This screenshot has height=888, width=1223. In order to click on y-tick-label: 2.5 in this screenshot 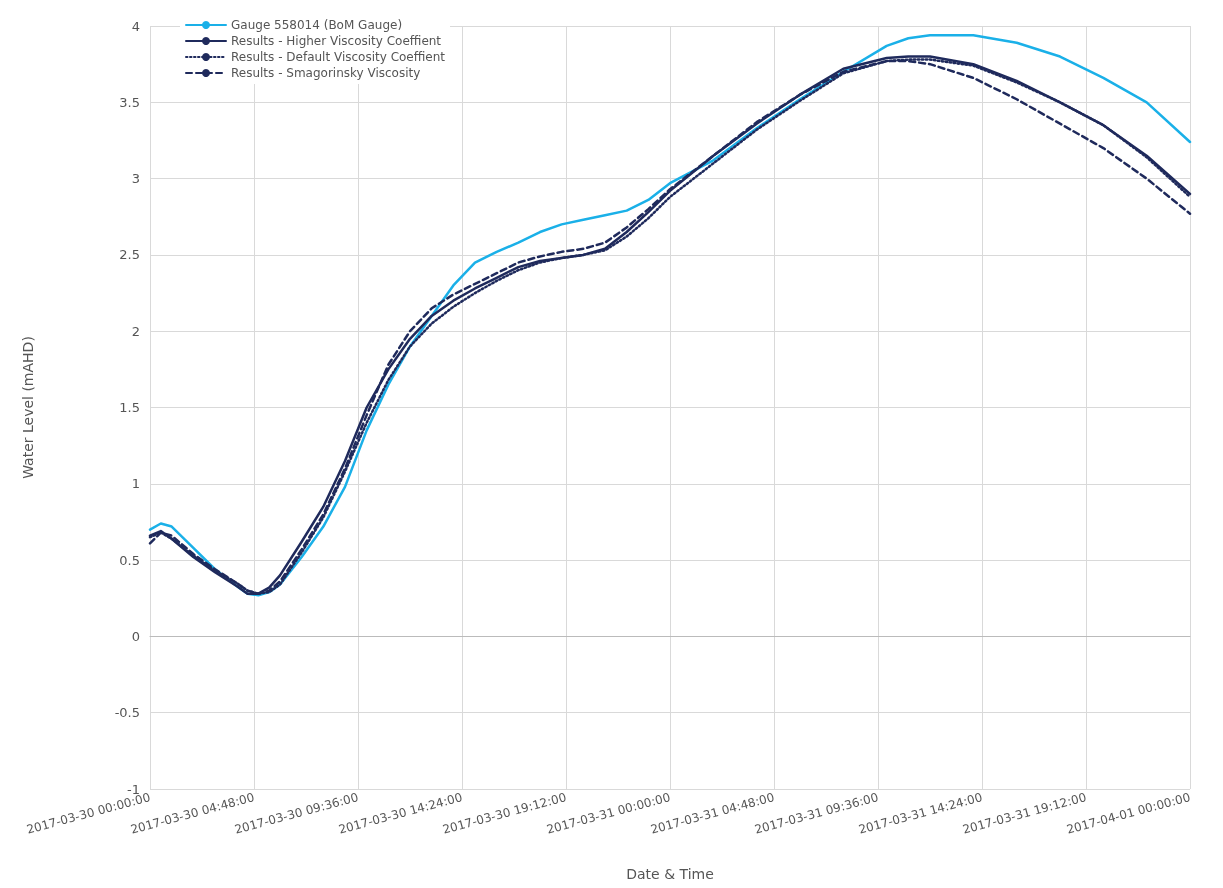, I will do `click(129, 255)`.